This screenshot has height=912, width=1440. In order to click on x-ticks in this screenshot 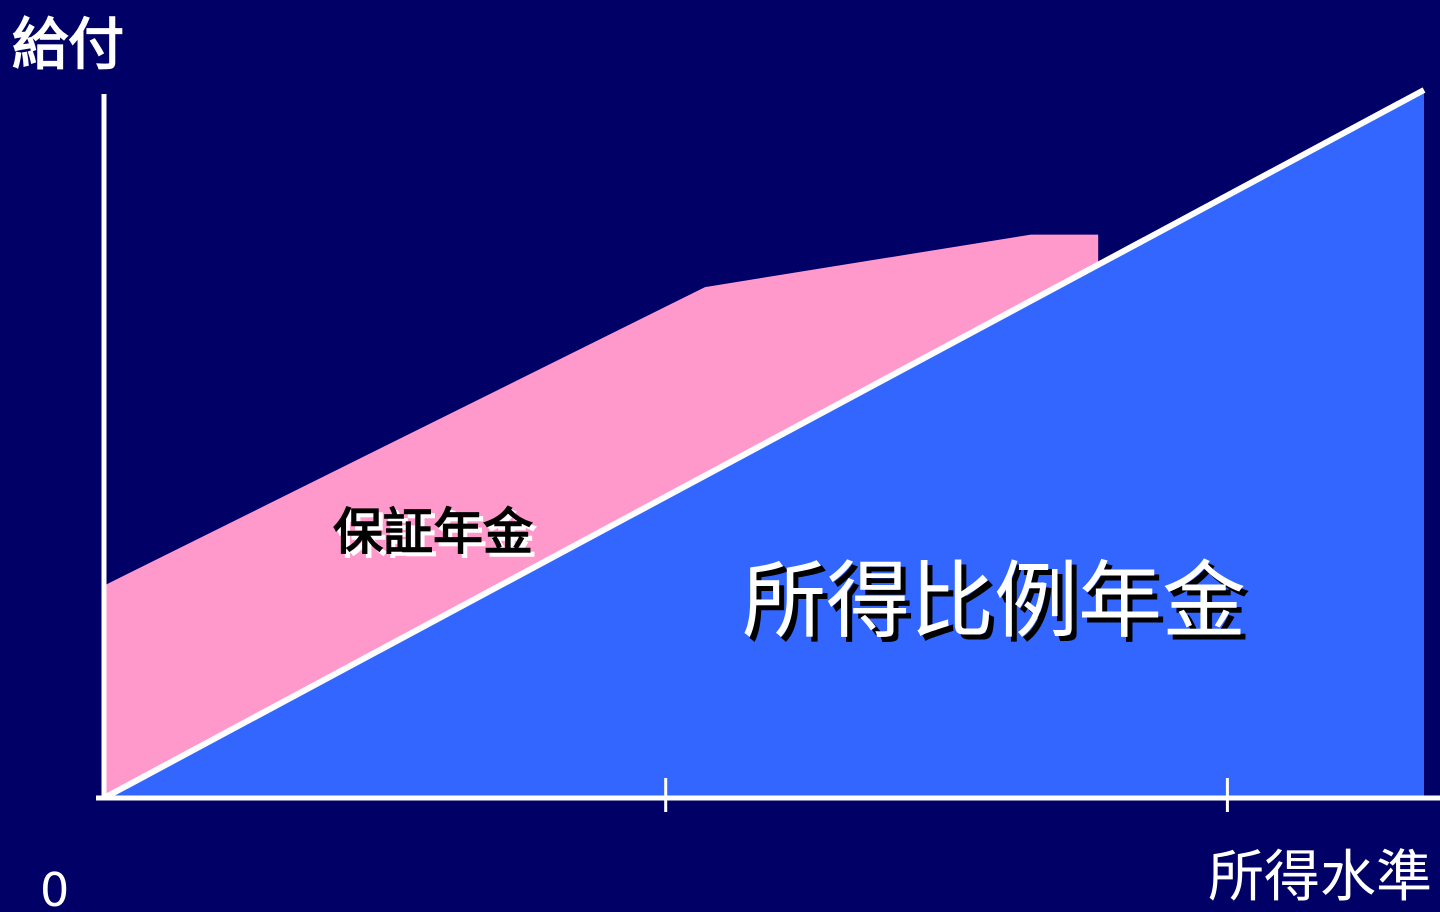, I will do `click(946, 795)`.